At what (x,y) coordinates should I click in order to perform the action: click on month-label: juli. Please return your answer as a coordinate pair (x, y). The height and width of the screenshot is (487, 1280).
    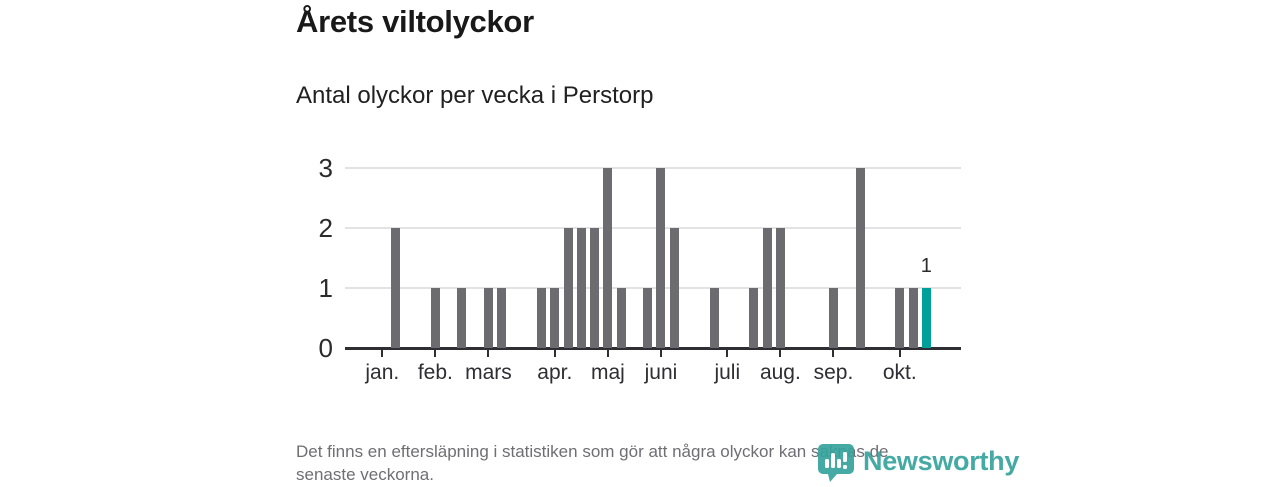
    Looking at the image, I should click on (727, 372).